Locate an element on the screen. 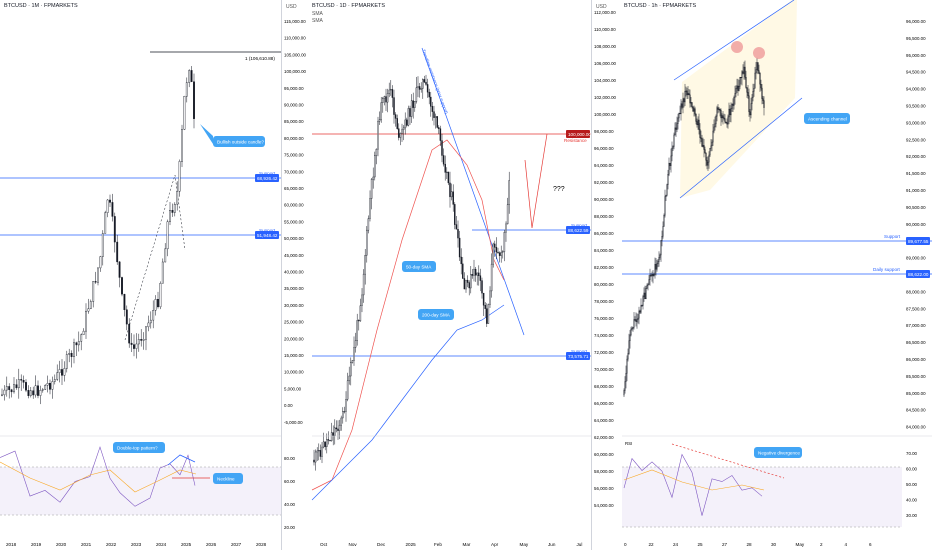  y-tick-label: 62,000.00 is located at coordinates (604, 437).